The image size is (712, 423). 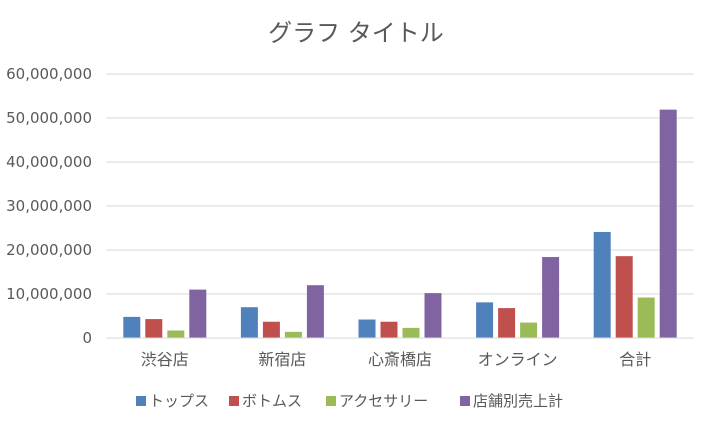 What do you see at coordinates (49, 294) in the screenshot?
I see `y-tick-label: 10,000,000` at bounding box center [49, 294].